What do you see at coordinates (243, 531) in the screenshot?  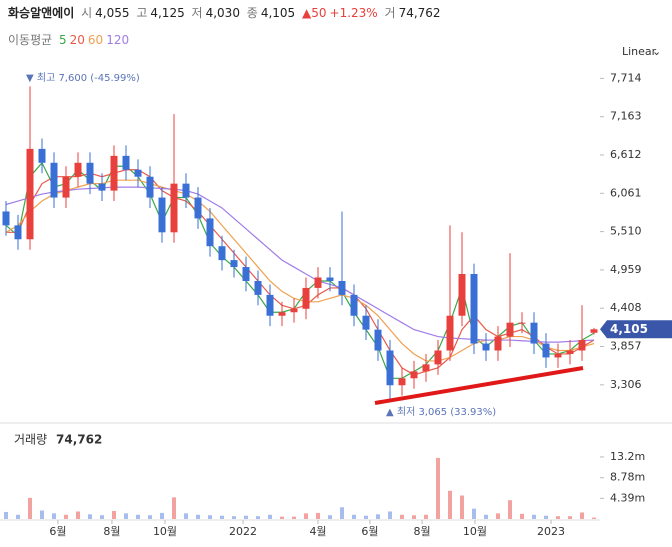 I see `x-tick-label: 2022` at bounding box center [243, 531].